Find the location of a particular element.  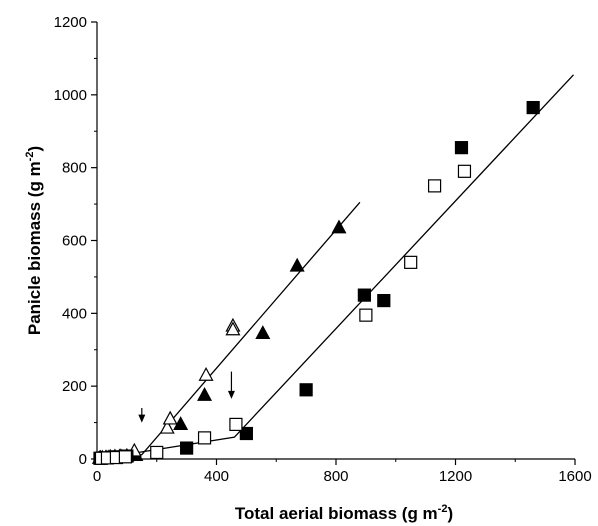

y-tick-label: 1200 is located at coordinates (70, 22).